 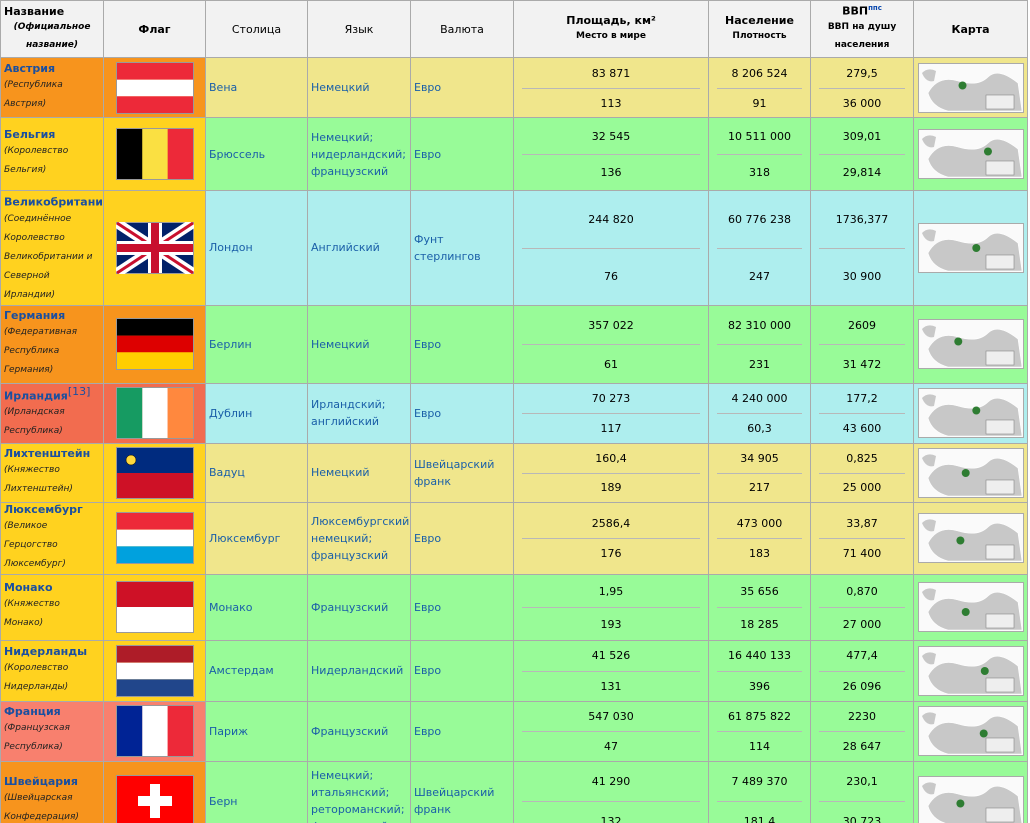 What do you see at coordinates (231, 248) in the screenshot?
I see `capital-link: Лондон` at bounding box center [231, 248].